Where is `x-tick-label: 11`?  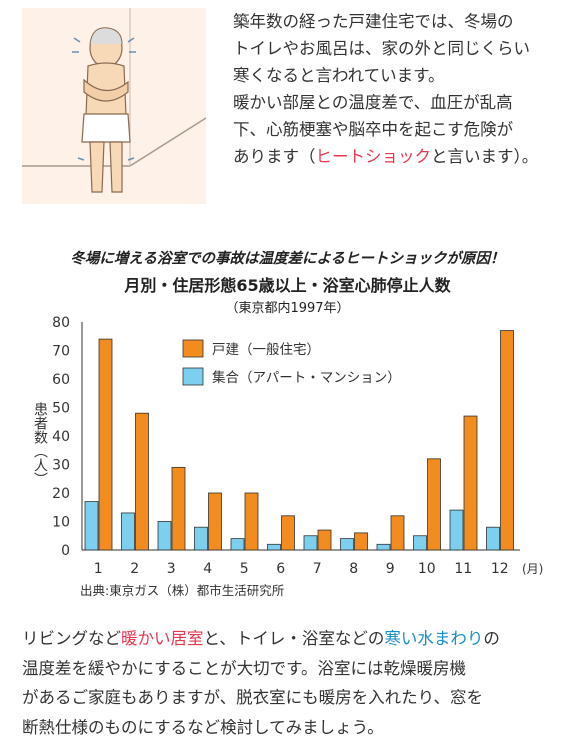
x-tick-label: 11 is located at coordinates (463, 569).